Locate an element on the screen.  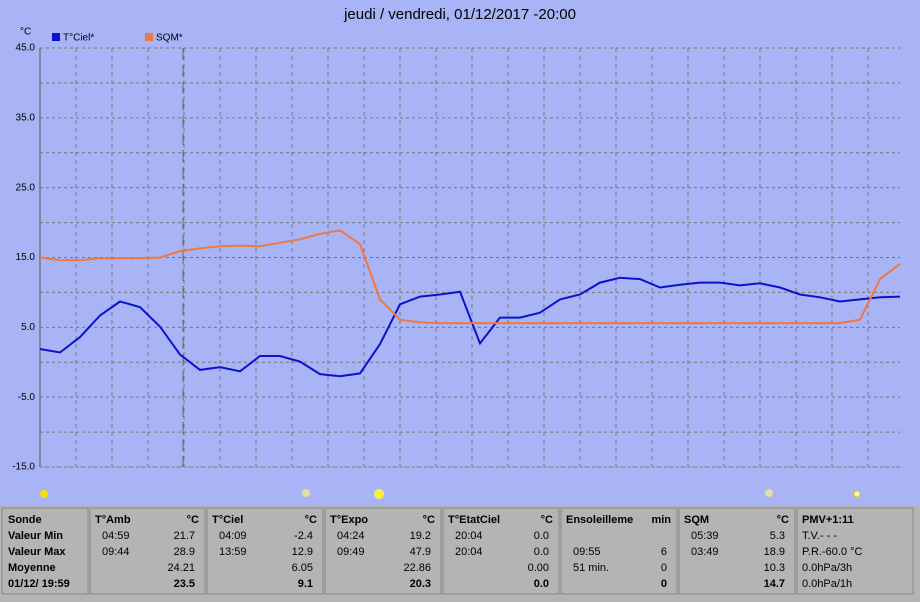
cell-value: 9.1 is located at coordinates (305, 584).